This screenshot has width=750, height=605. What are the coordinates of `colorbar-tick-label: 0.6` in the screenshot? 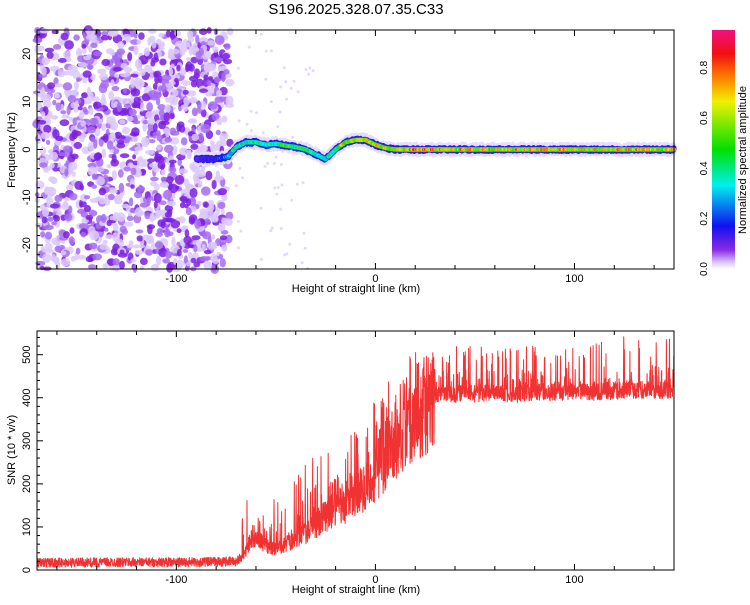 It's located at (704, 118).